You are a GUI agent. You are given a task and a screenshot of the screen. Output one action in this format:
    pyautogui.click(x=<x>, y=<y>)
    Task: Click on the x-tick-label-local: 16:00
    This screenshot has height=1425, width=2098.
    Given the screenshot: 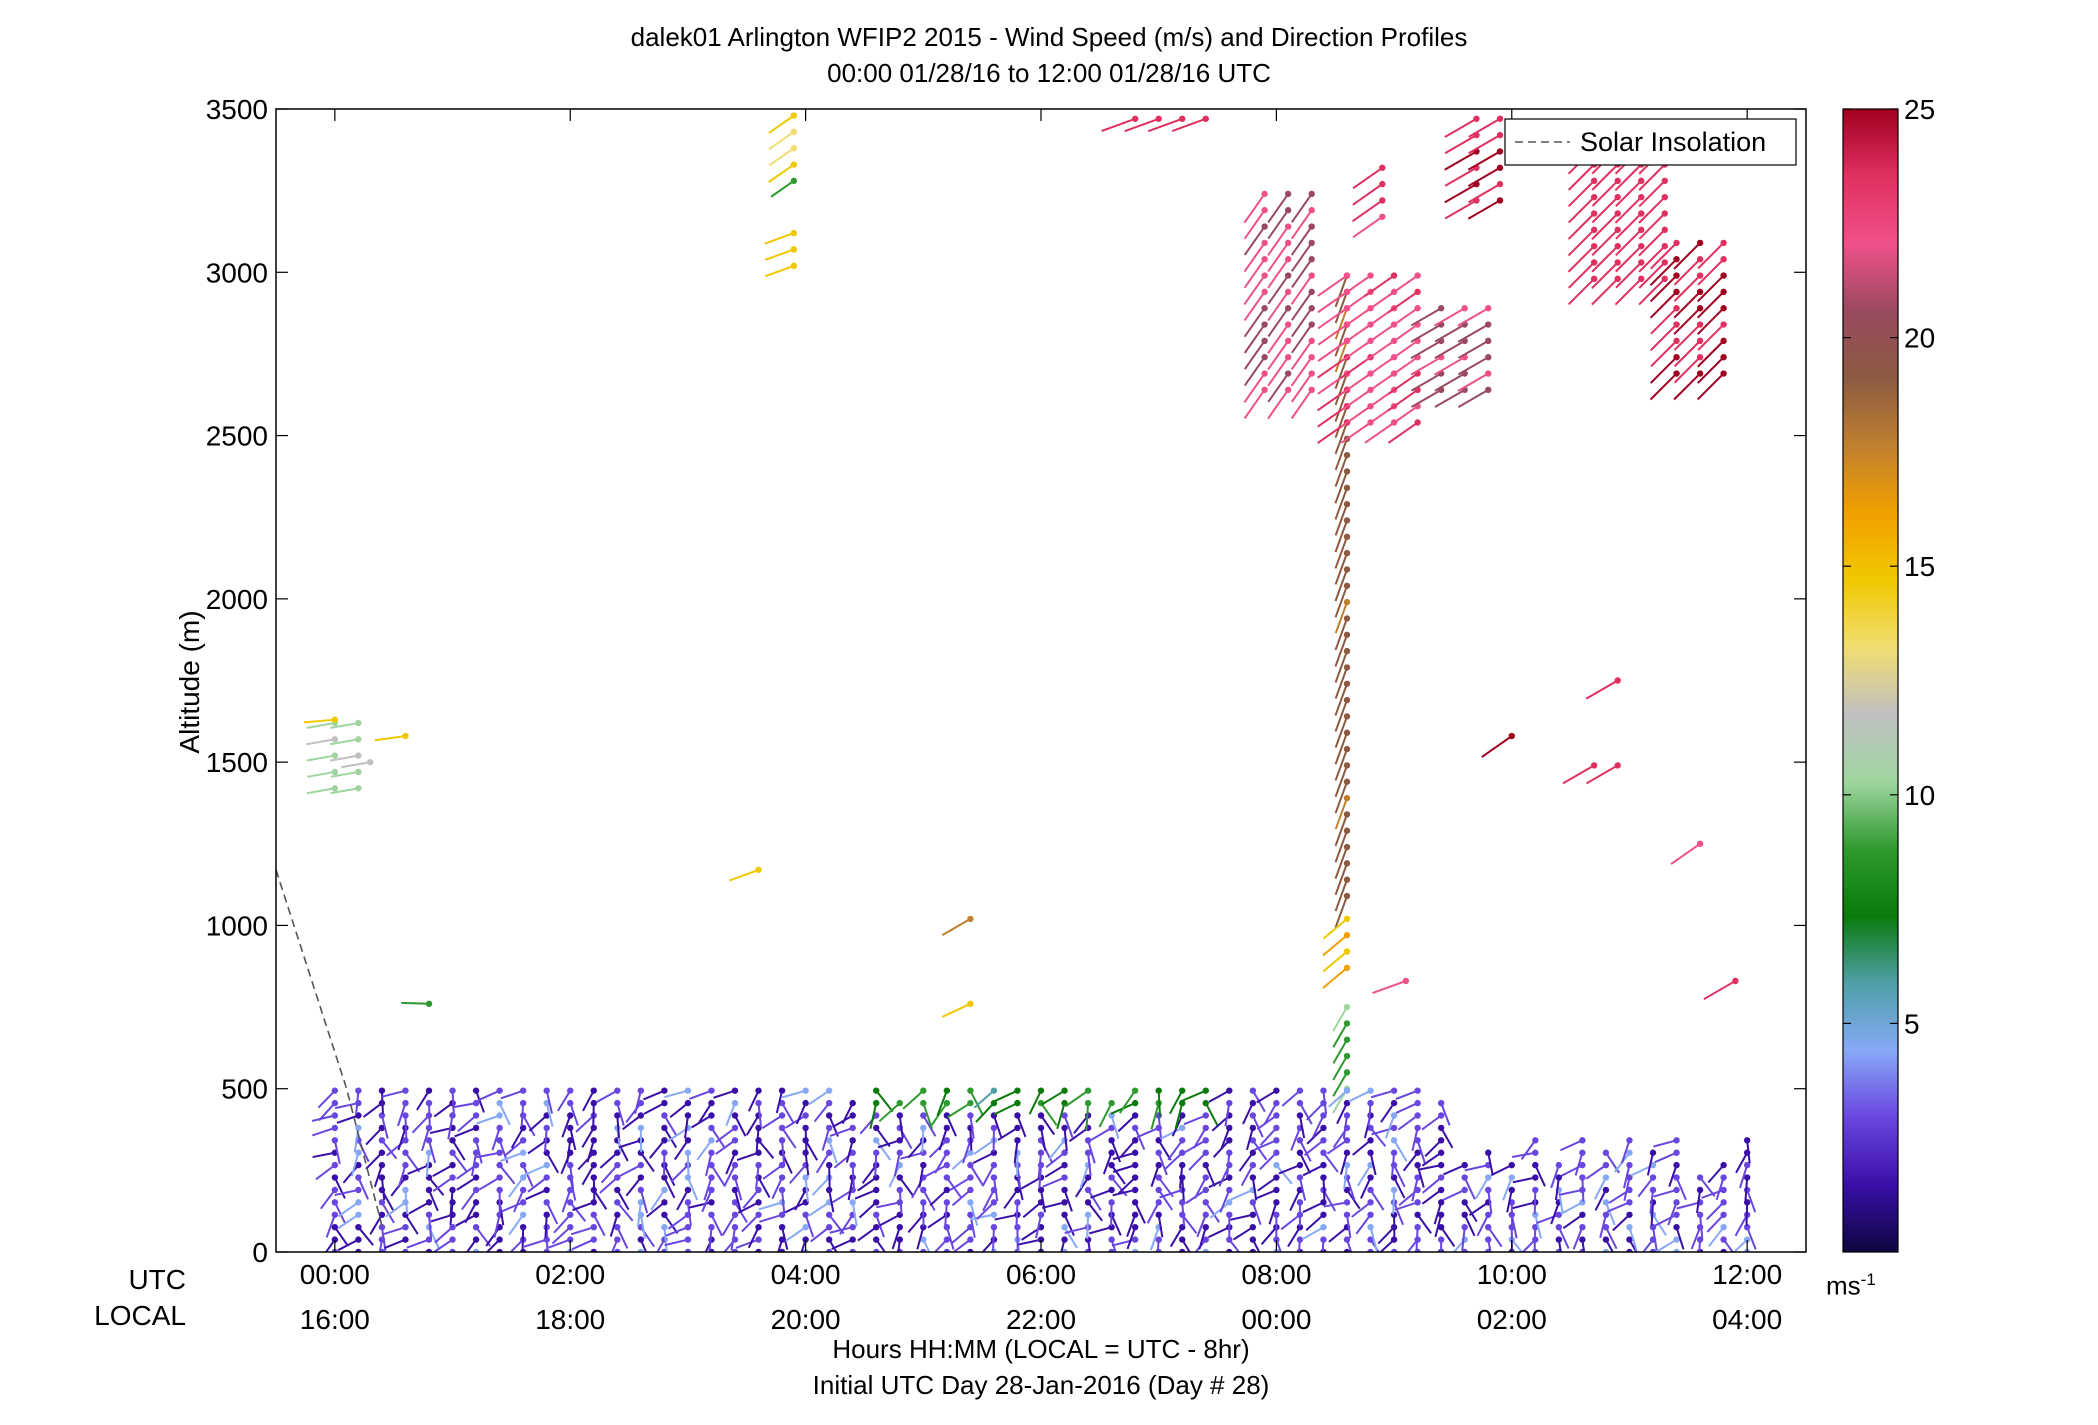 What is the action you would take?
    pyautogui.click(x=335, y=1319)
    